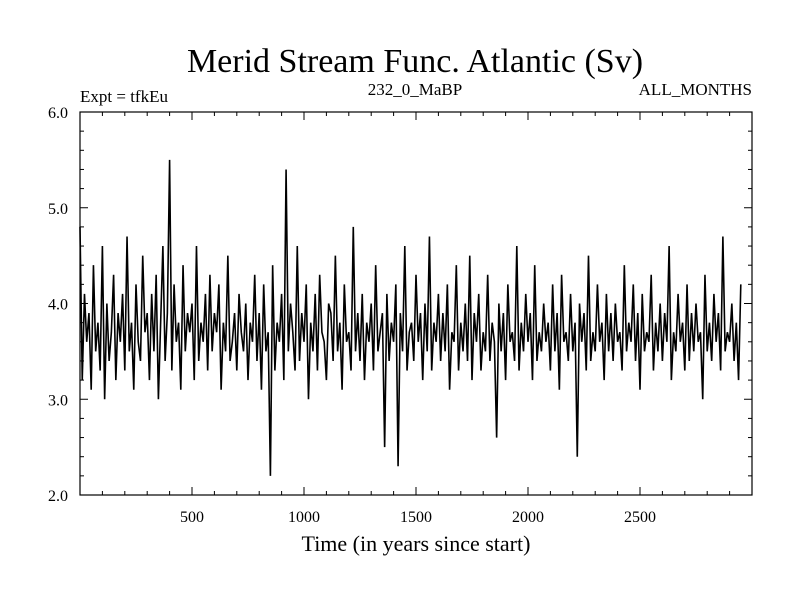 This screenshot has width=800, height=600. I want to click on x-axis-label: Time (in years since start), so click(416, 543).